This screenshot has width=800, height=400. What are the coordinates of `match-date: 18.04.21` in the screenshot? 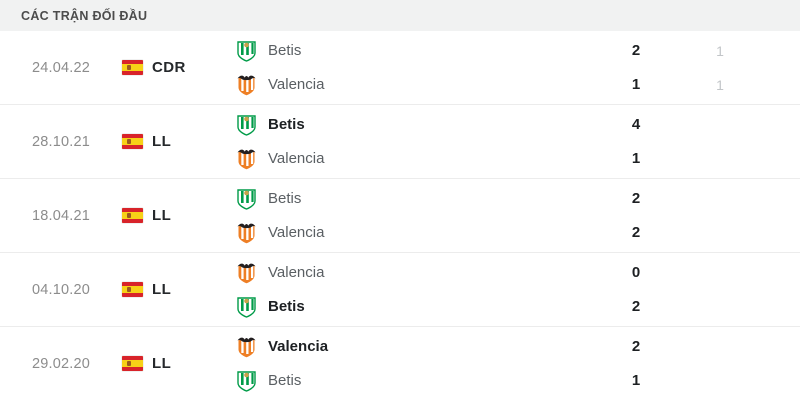 It's located at (61, 215).